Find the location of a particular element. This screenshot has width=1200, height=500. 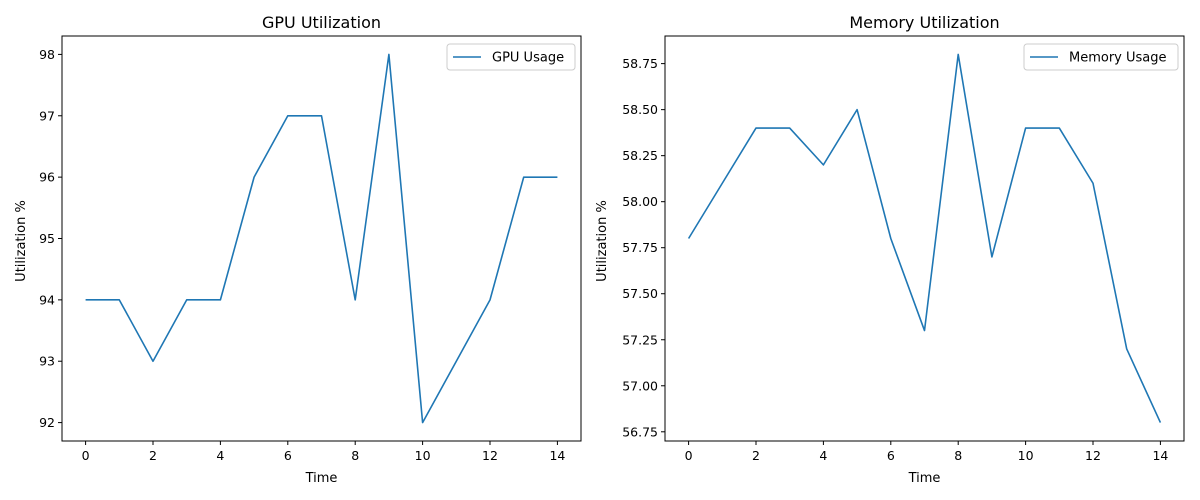

memory-legend-box is located at coordinates (1101, 57).